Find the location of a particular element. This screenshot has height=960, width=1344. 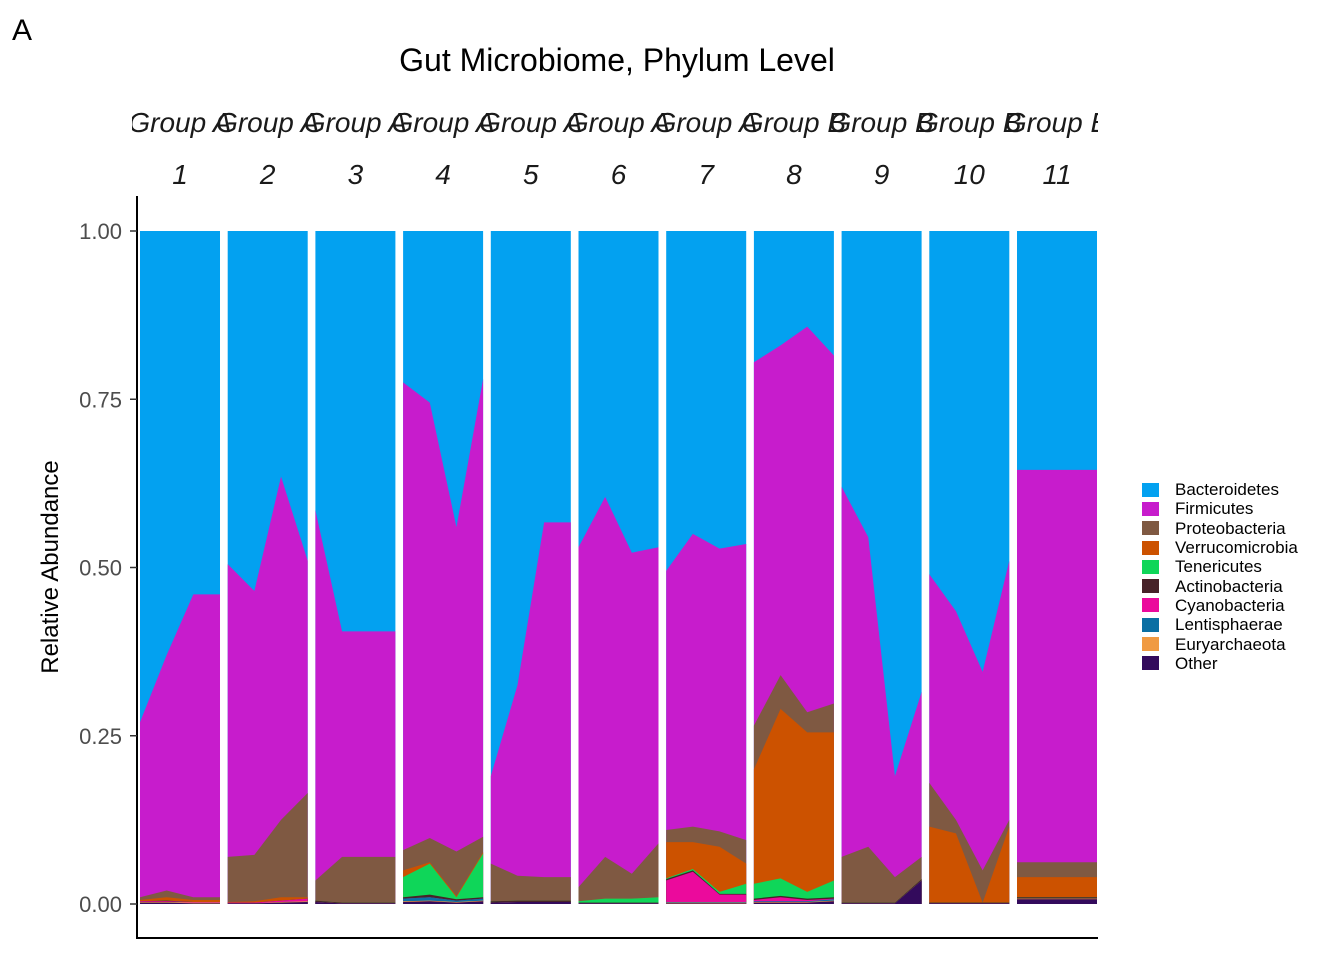

legend-label: Other is located at coordinates (1196, 663).